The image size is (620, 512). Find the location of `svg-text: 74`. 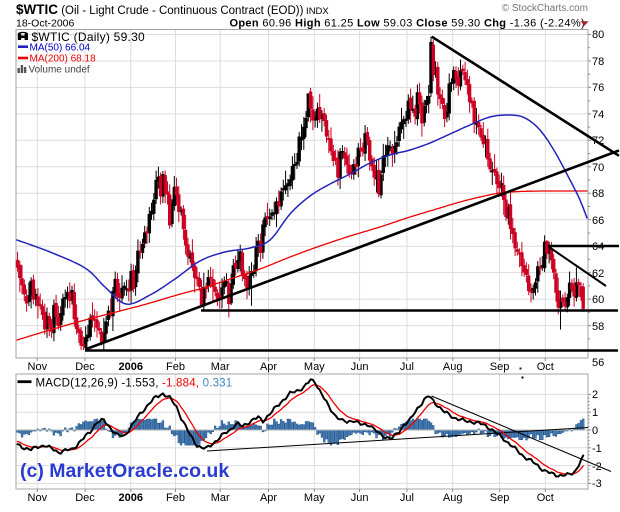

svg-text: 74 is located at coordinates (598, 115).